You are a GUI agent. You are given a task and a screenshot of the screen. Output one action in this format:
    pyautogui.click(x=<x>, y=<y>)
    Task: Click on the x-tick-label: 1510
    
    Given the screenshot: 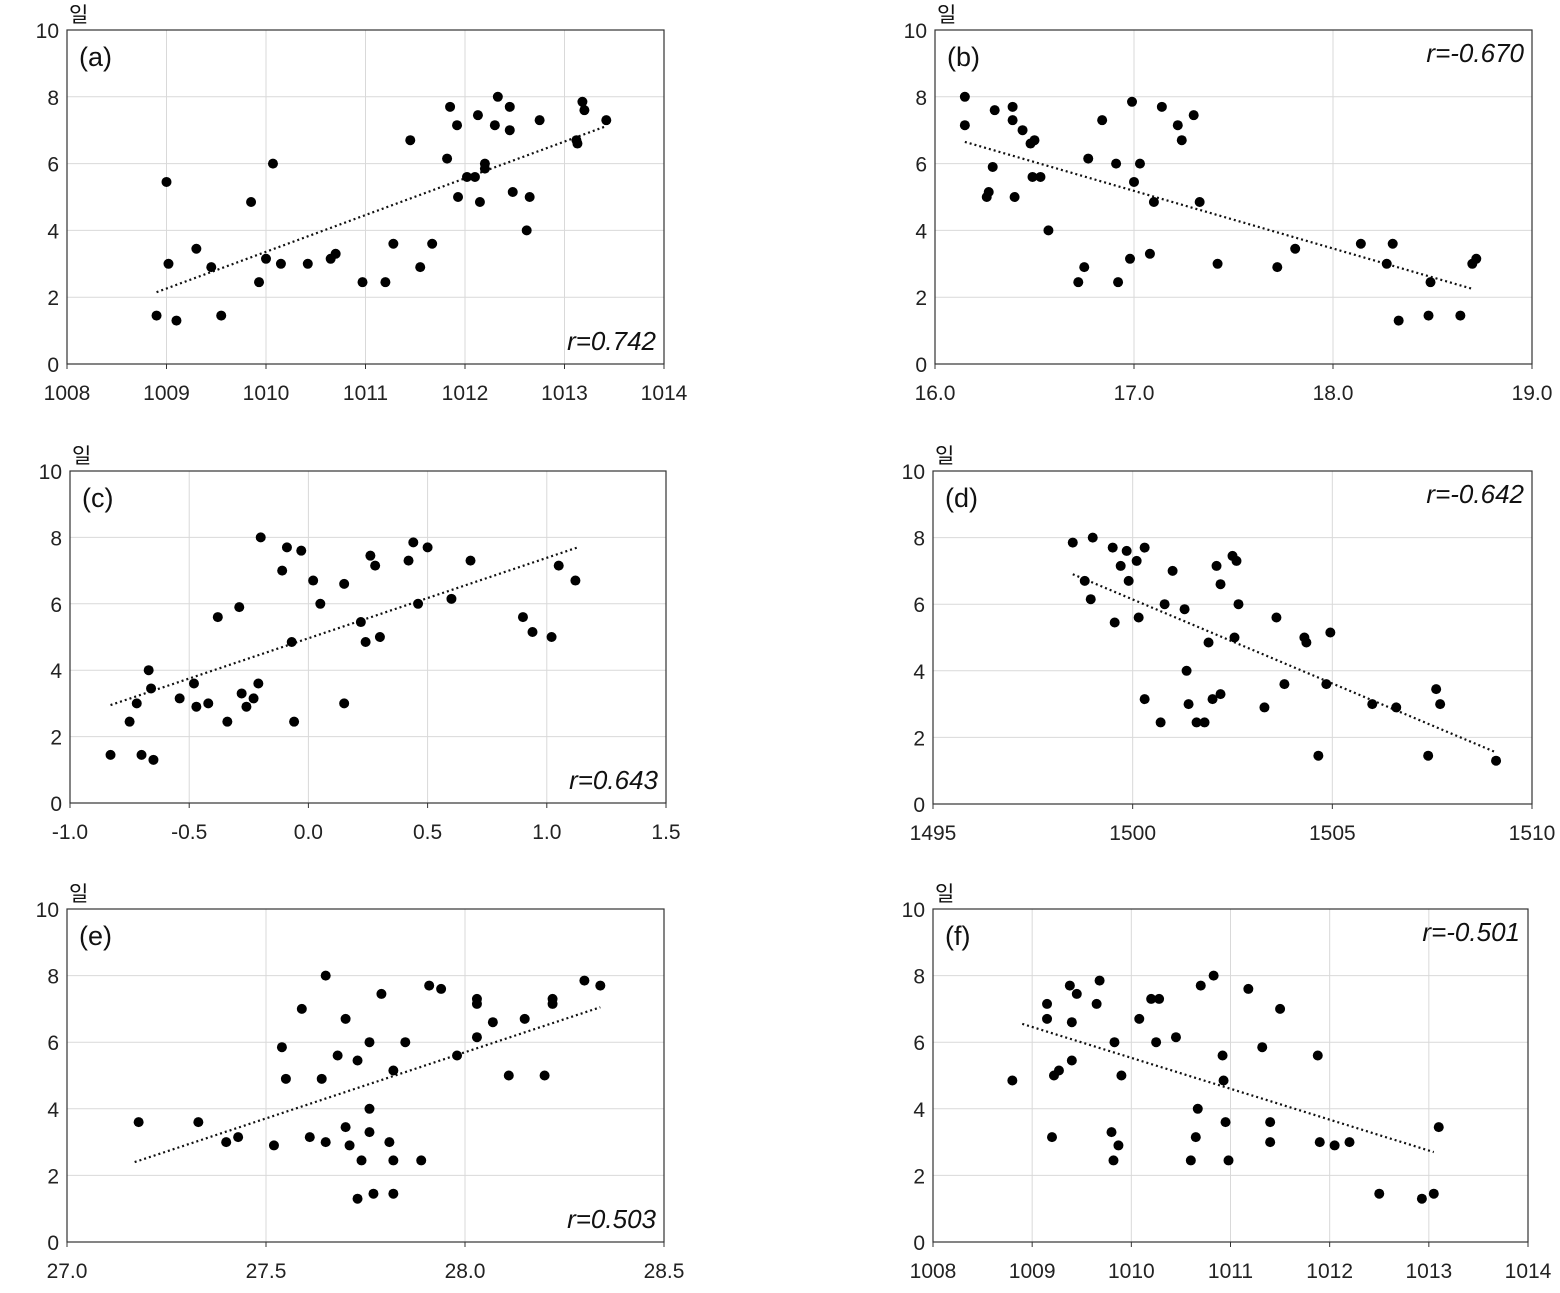 What is the action you would take?
    pyautogui.click(x=1532, y=833)
    